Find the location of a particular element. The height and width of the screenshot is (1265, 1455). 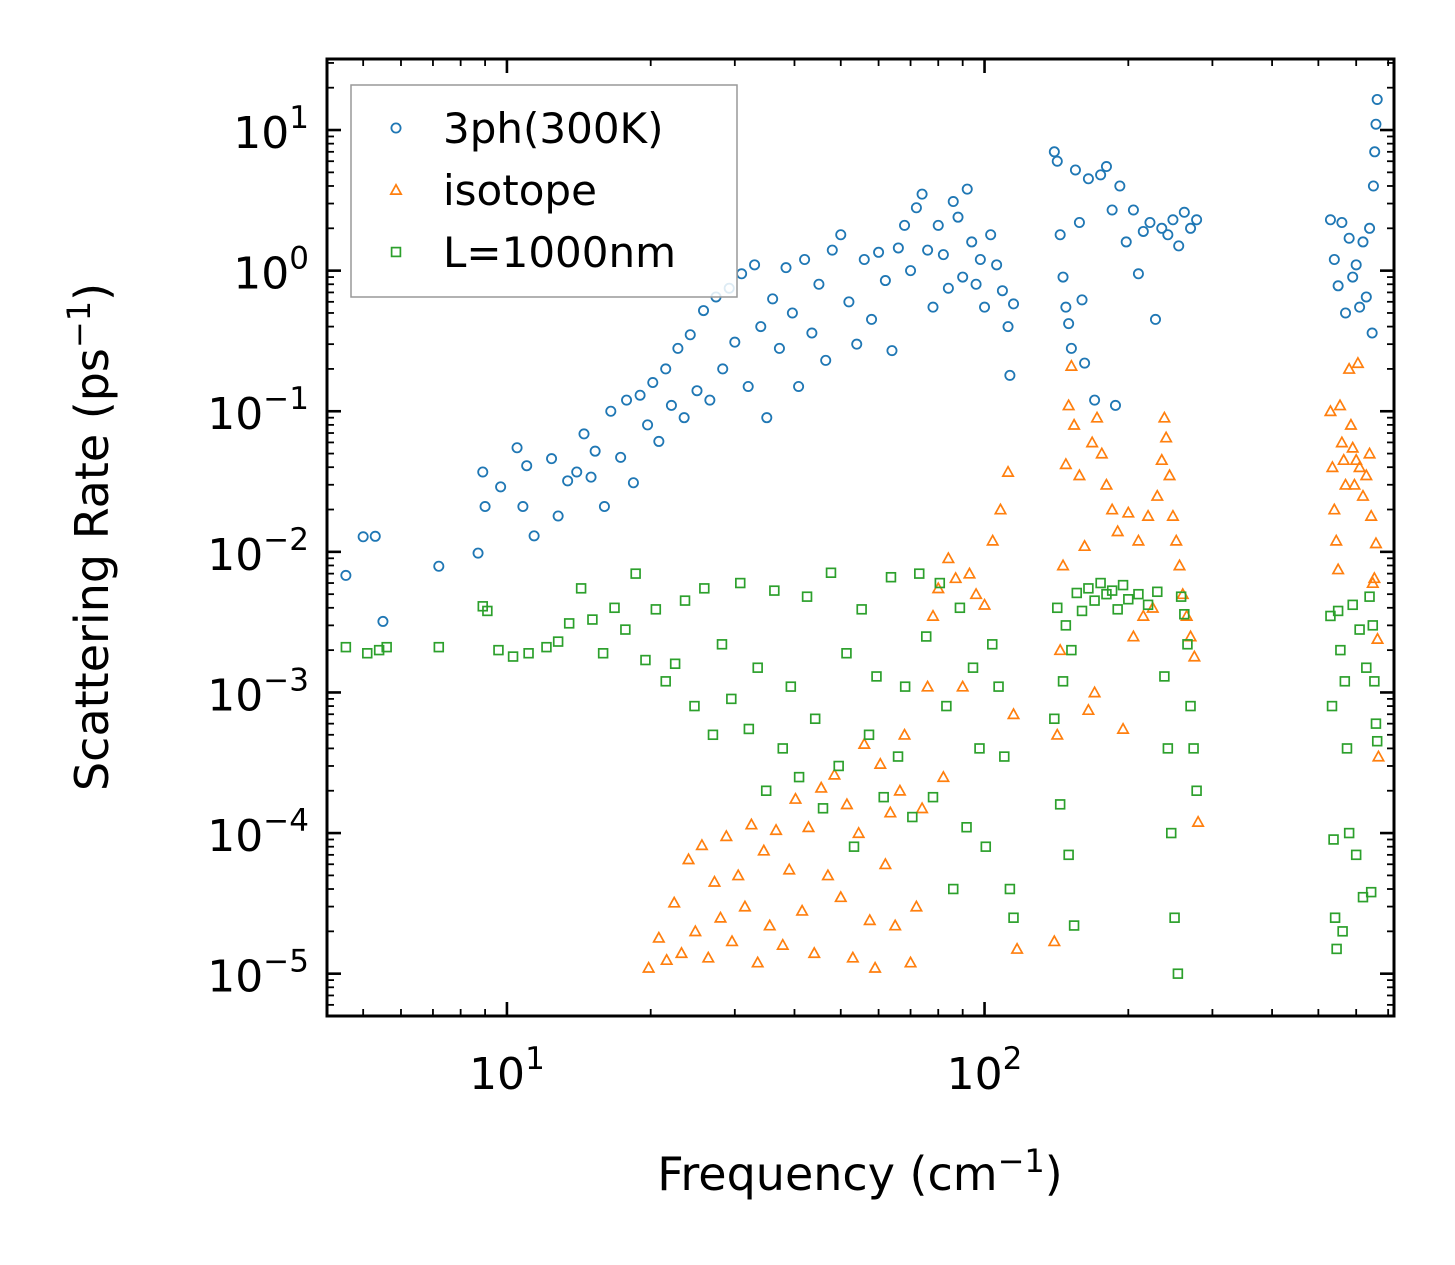

y-tick-label: 10⁻² is located at coordinates (258, 551).